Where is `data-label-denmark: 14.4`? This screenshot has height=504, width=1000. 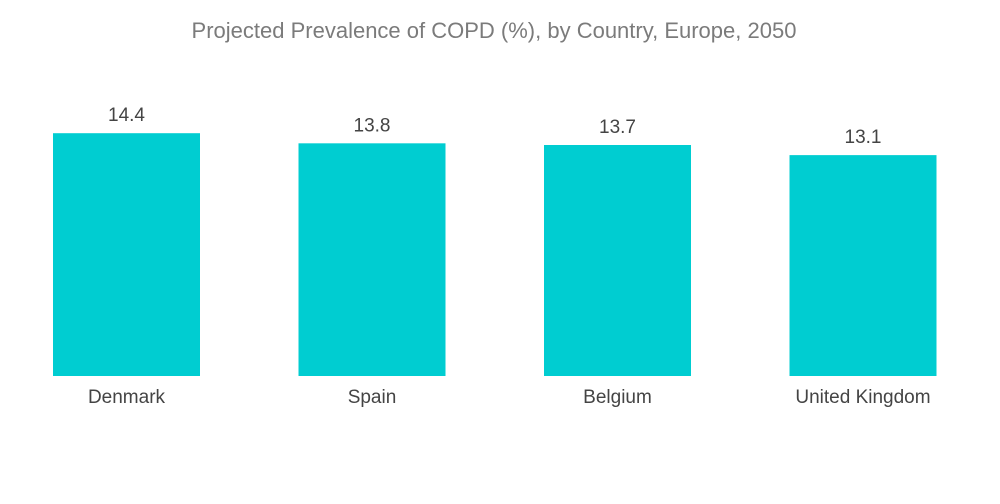
data-label-denmark: 14.4 is located at coordinates (126, 115).